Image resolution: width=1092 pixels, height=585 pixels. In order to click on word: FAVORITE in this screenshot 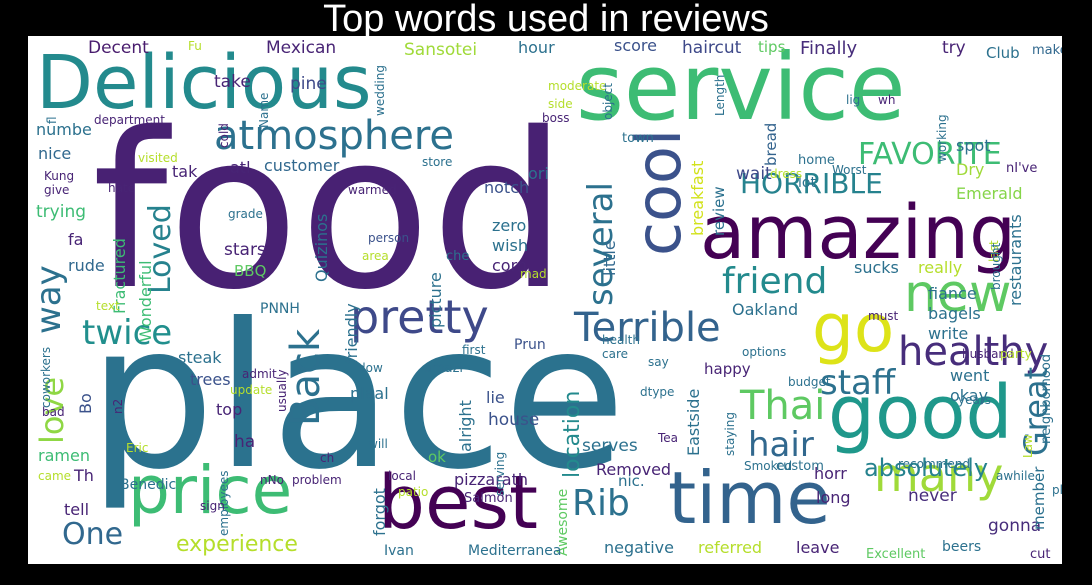, I will do `click(930, 154)`.